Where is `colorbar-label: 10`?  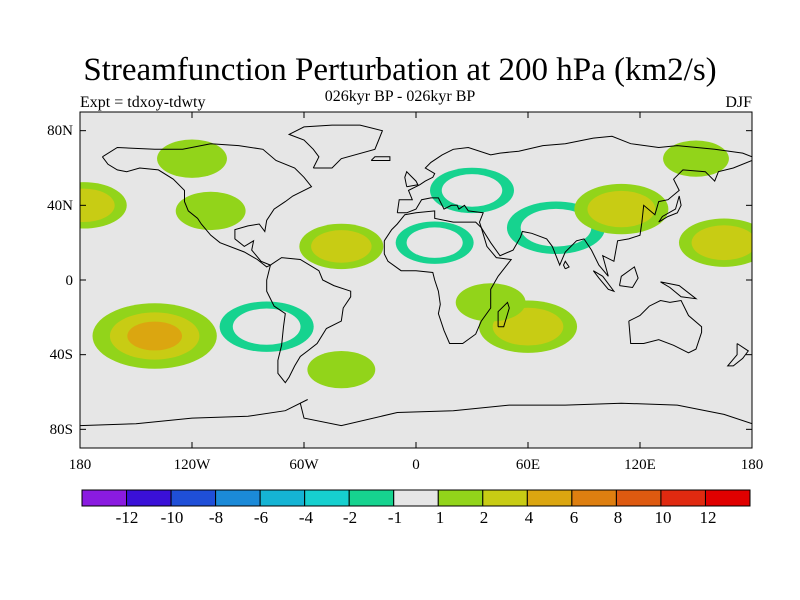
colorbar-label: 10 is located at coordinates (663, 517).